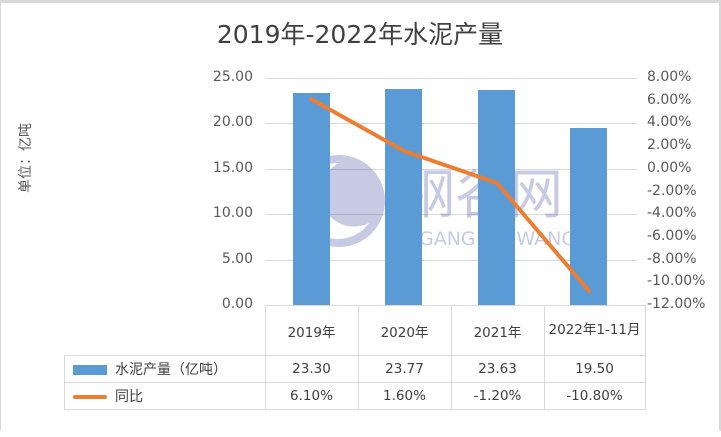  Describe the element at coordinates (311, 199) in the screenshot. I see `bar-2019` at that location.